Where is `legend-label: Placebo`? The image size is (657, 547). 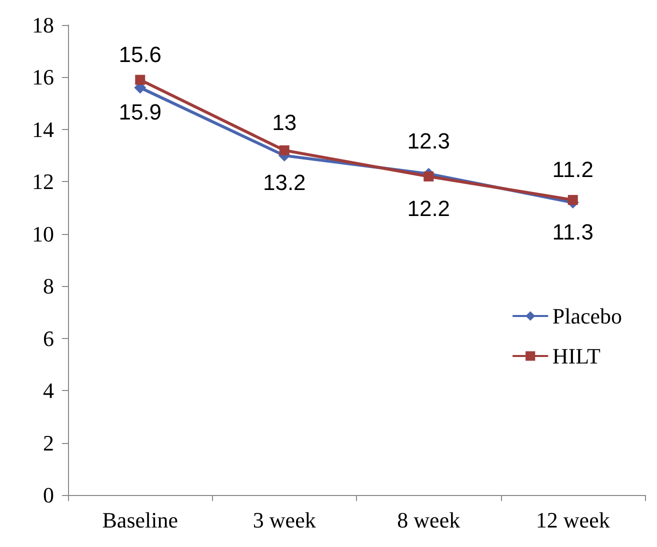 legend-label: Placebo is located at coordinates (587, 316).